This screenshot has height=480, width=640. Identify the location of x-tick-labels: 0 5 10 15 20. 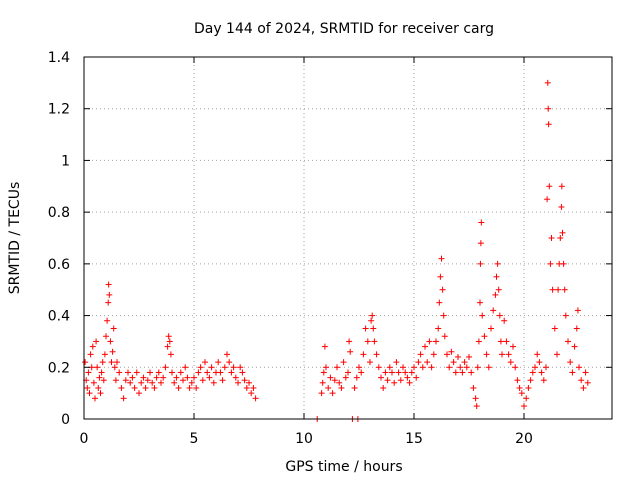
(306, 439).